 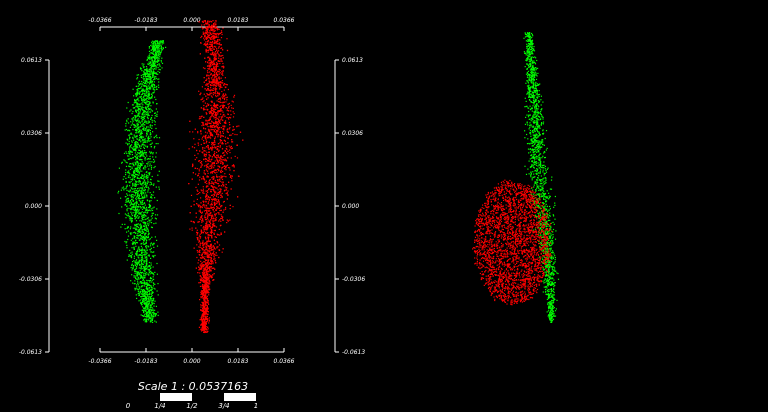 I want to click on left-vert-tick-2: 0.0306, so click(x=31, y=133).